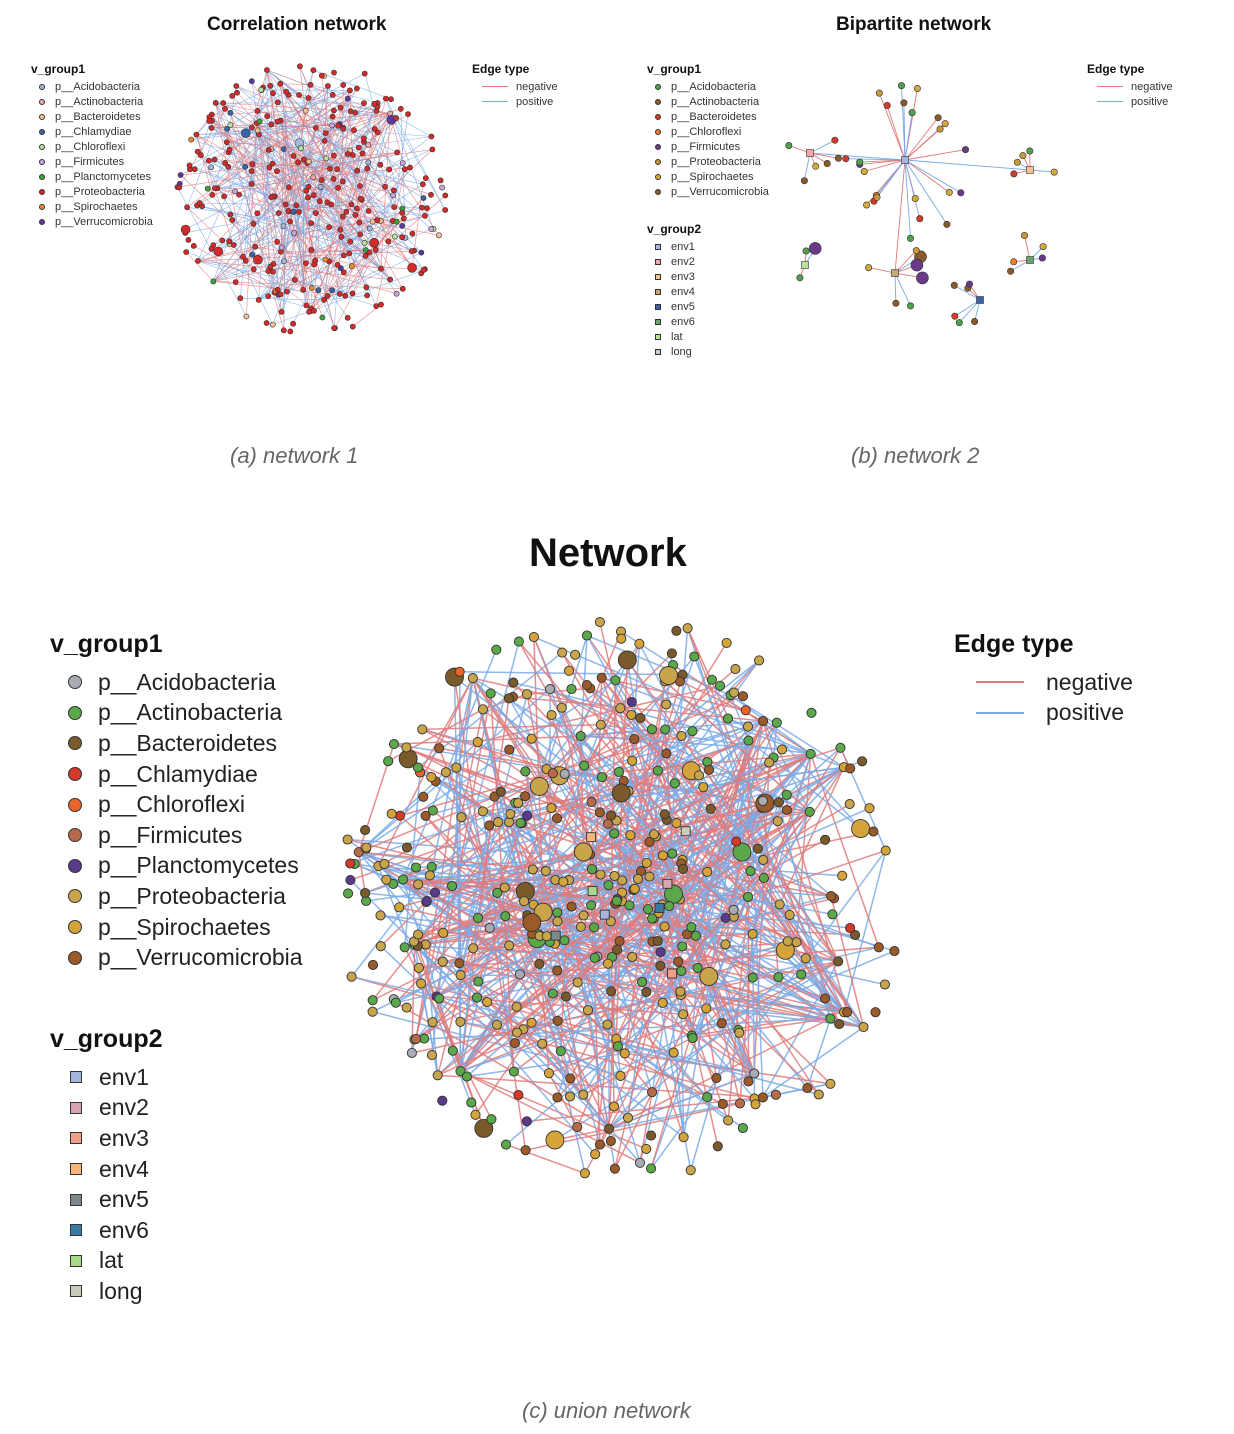 Image resolution: width=1234 pixels, height=1434 pixels. What do you see at coordinates (106, 1108) in the screenshot?
I see `legend-item: env2` at bounding box center [106, 1108].